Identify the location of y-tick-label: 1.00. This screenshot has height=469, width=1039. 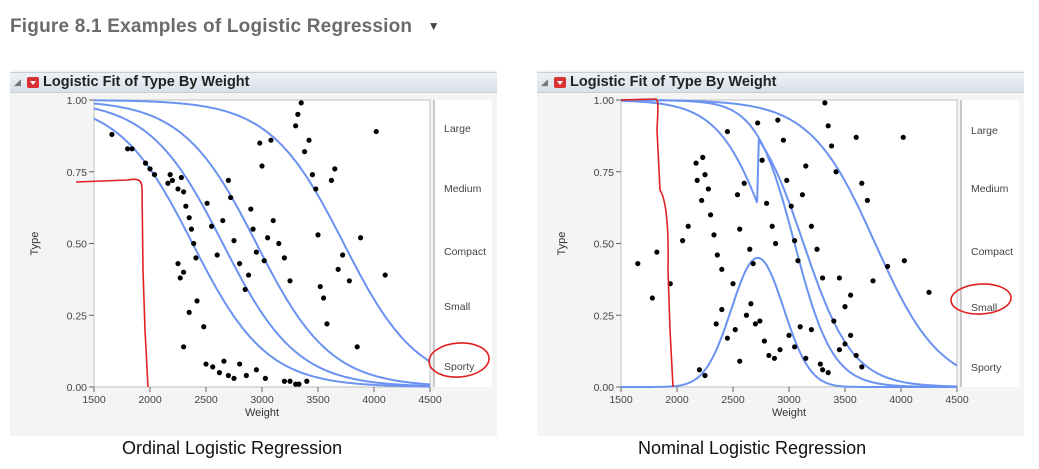
(604, 101).